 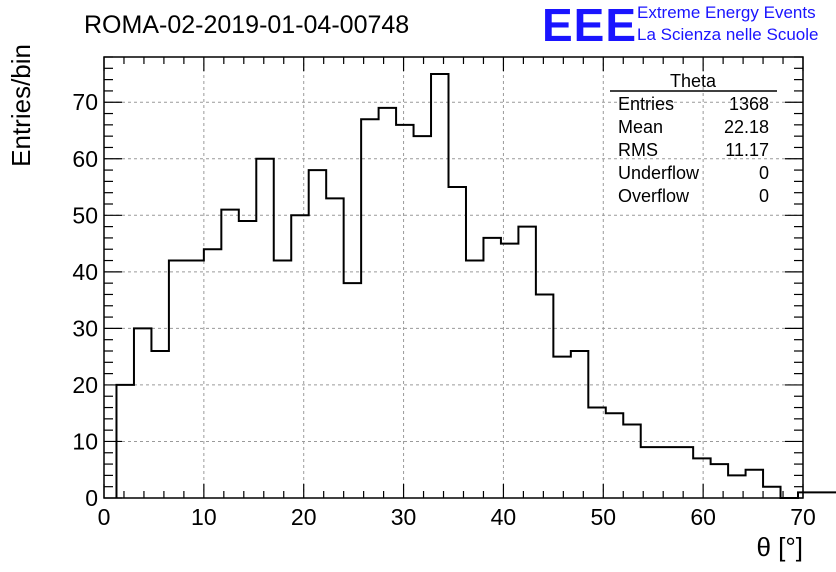 What do you see at coordinates (104, 517) in the screenshot?
I see `x-tick-label: 0` at bounding box center [104, 517].